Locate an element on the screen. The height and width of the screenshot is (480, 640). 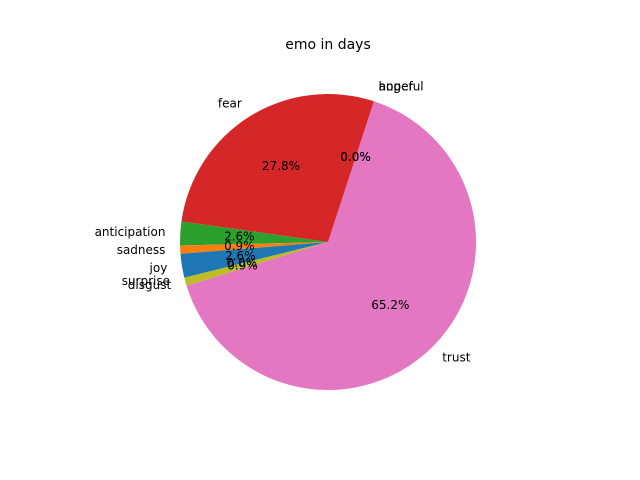
slice-label-anger: anger is located at coordinates (396, 87).